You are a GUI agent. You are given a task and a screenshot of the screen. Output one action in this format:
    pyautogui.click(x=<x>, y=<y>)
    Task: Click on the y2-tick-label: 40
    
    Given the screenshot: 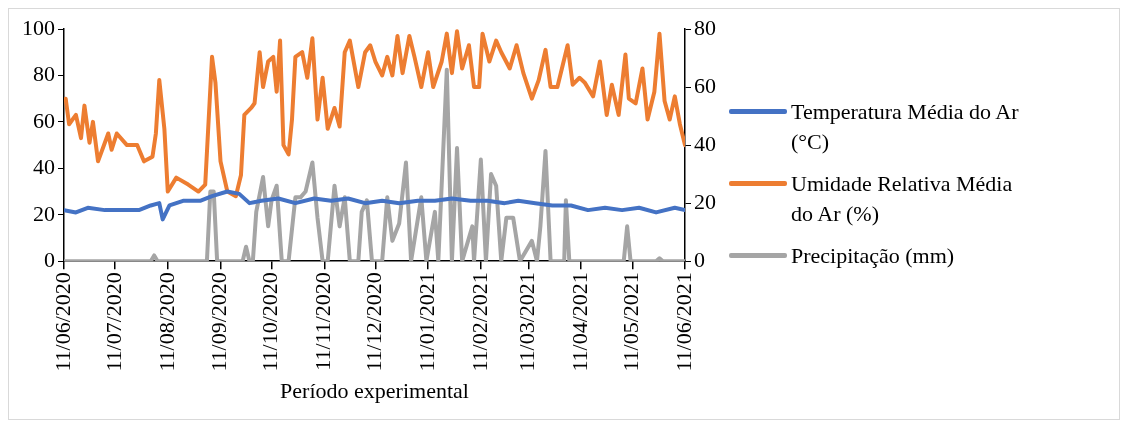 What is the action you would take?
    pyautogui.click(x=705, y=143)
    